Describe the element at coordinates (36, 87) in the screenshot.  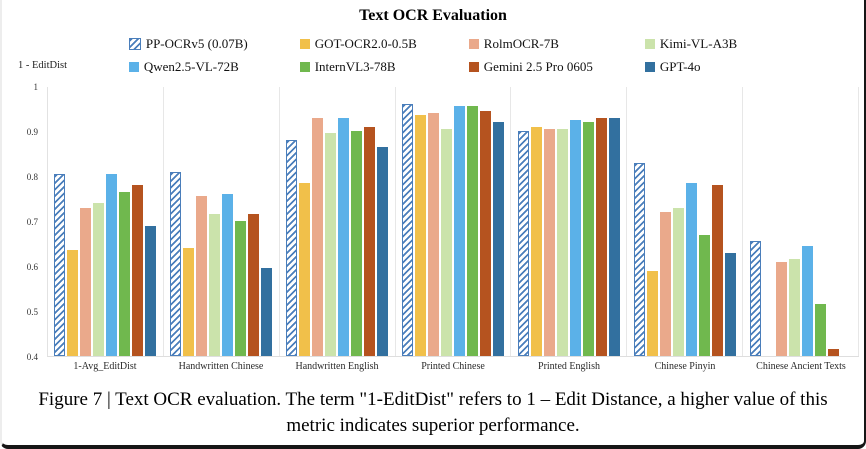
I see `y-tick-label: 1` at that location.